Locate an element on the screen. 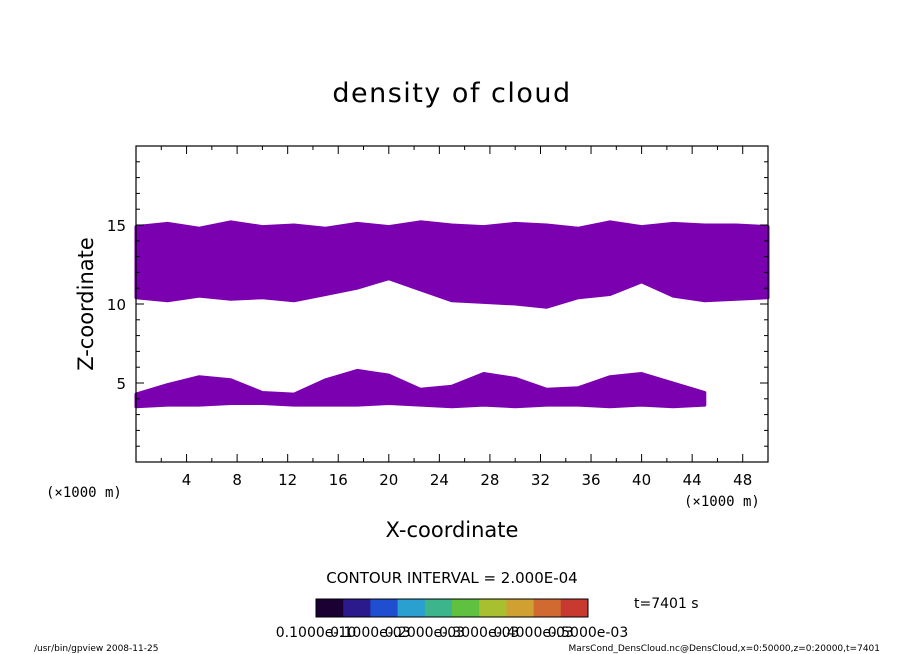 The height and width of the screenshot is (654, 904). x-tick-label: 32 is located at coordinates (540, 480).